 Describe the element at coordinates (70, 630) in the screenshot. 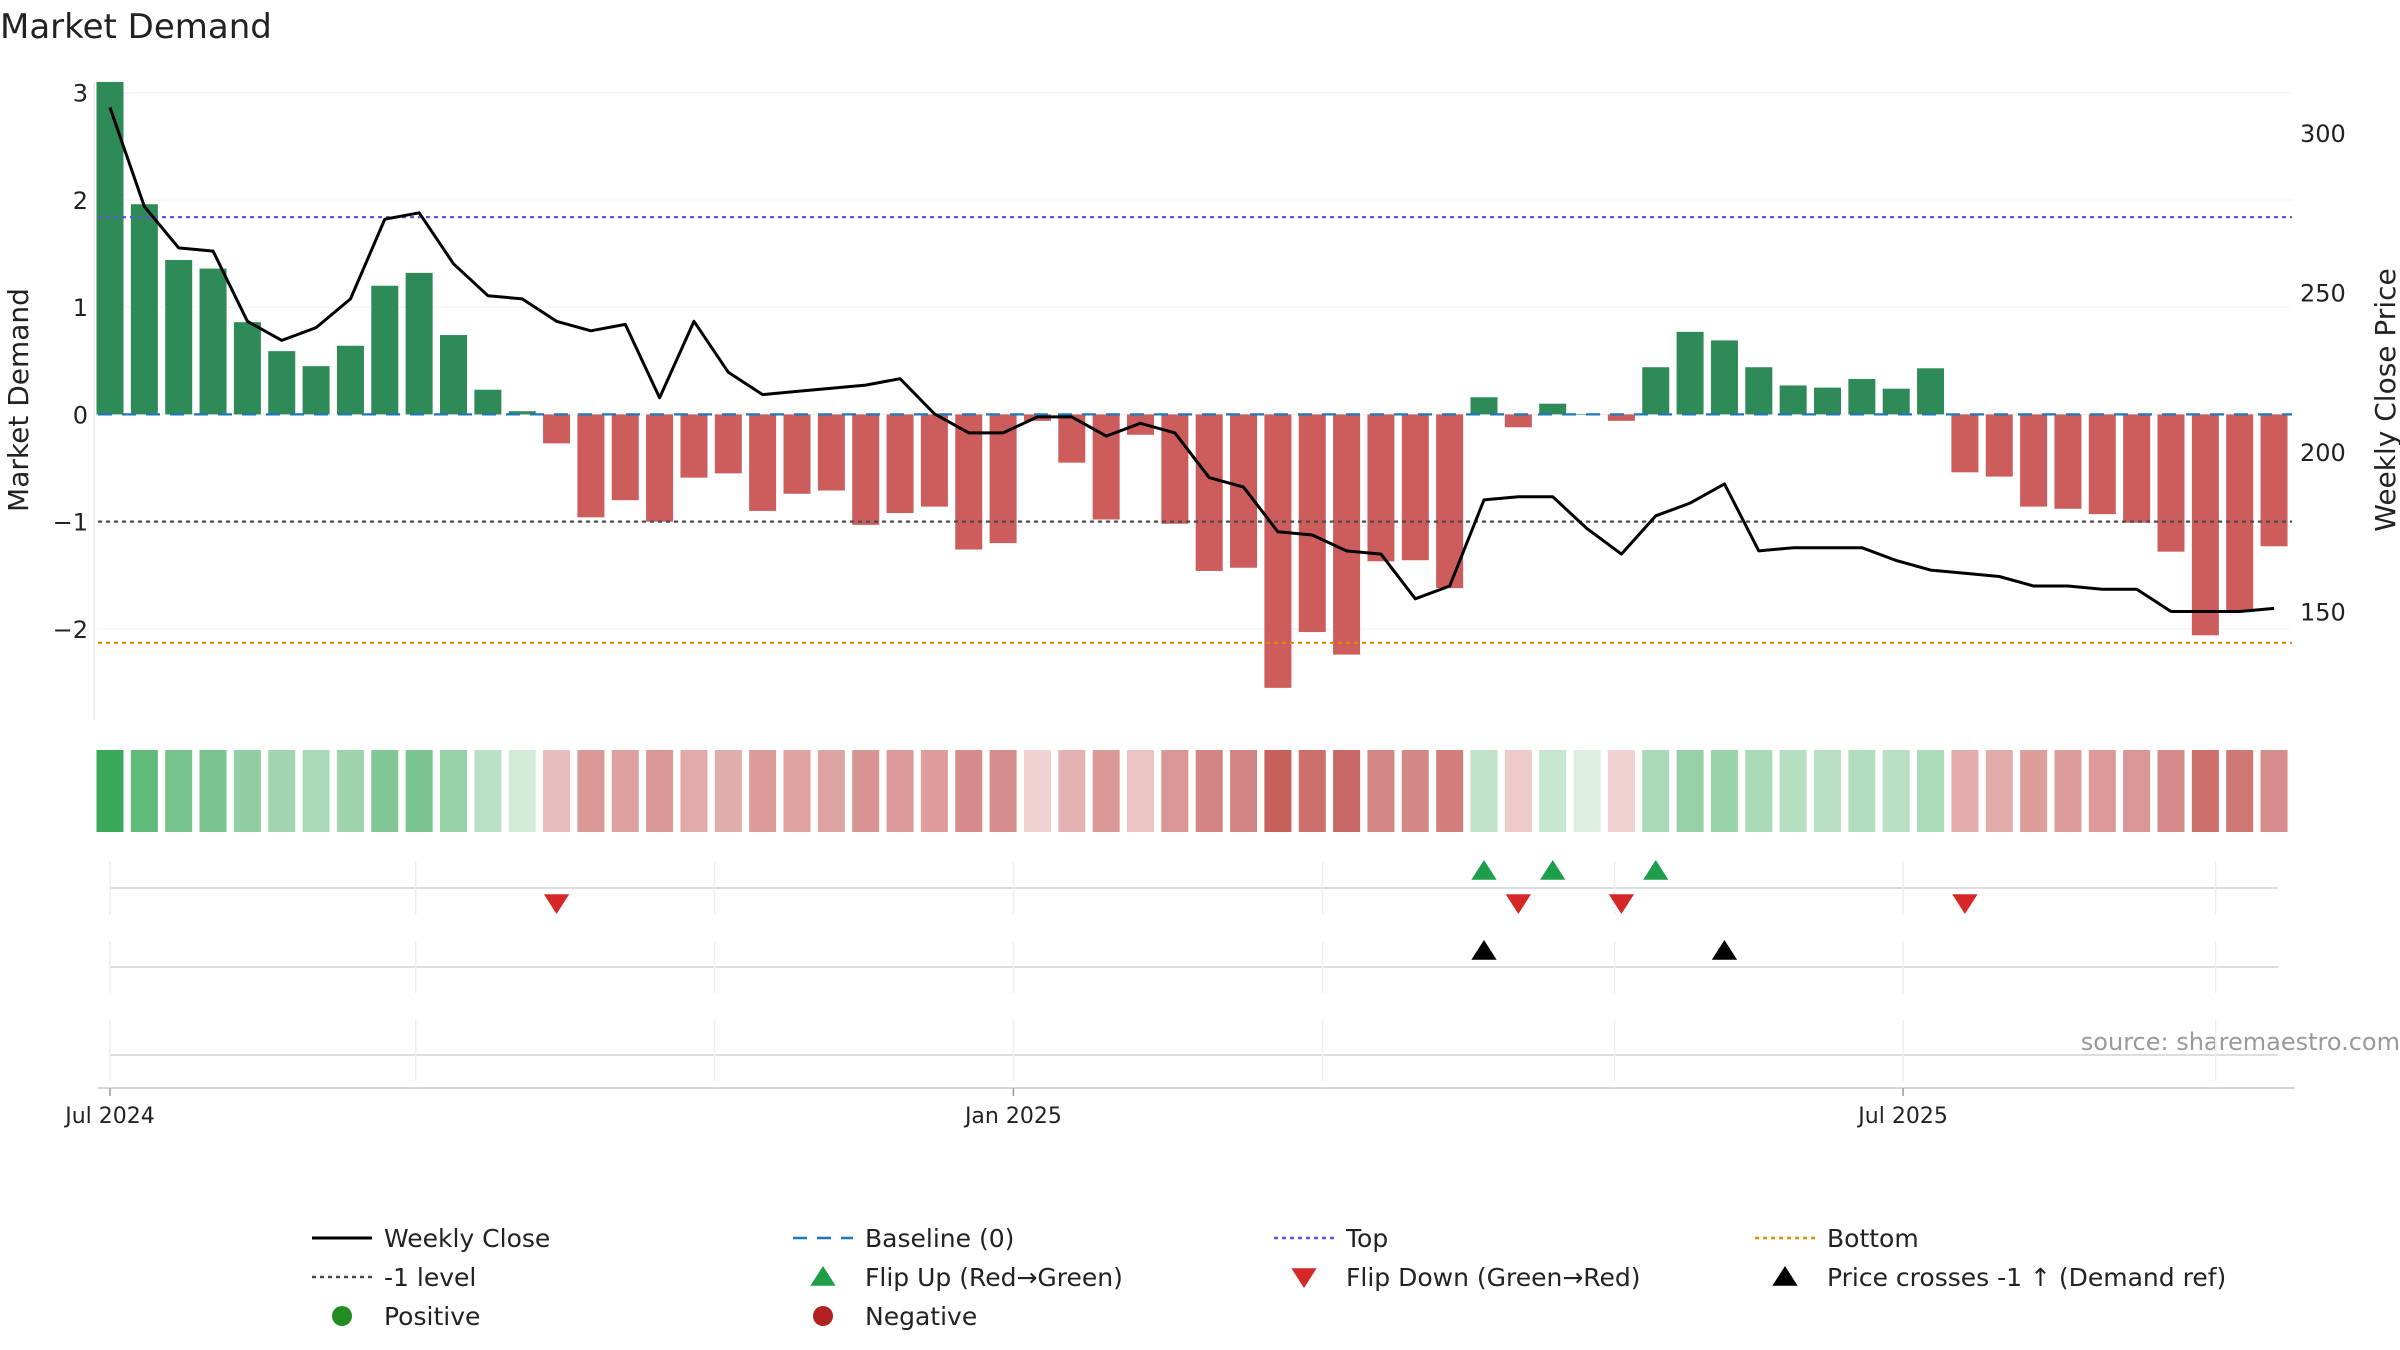

I see `left-tick-label: −2` at that location.